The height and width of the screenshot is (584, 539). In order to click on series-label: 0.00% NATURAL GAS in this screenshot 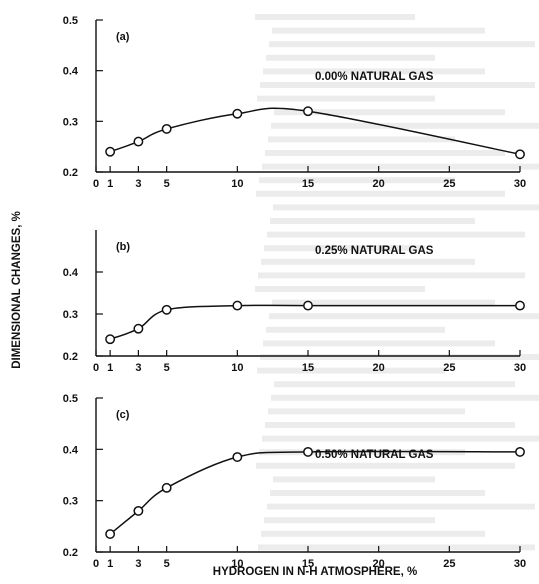, I will do `click(374, 77)`.